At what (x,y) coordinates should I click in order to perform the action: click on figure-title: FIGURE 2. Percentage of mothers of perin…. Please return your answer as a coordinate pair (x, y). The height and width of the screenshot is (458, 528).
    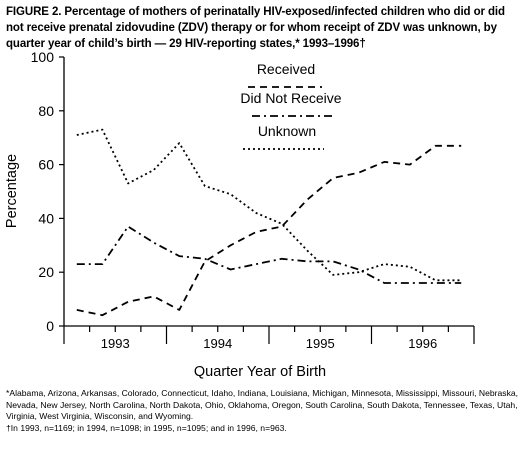
    Looking at the image, I should click on (255, 28).